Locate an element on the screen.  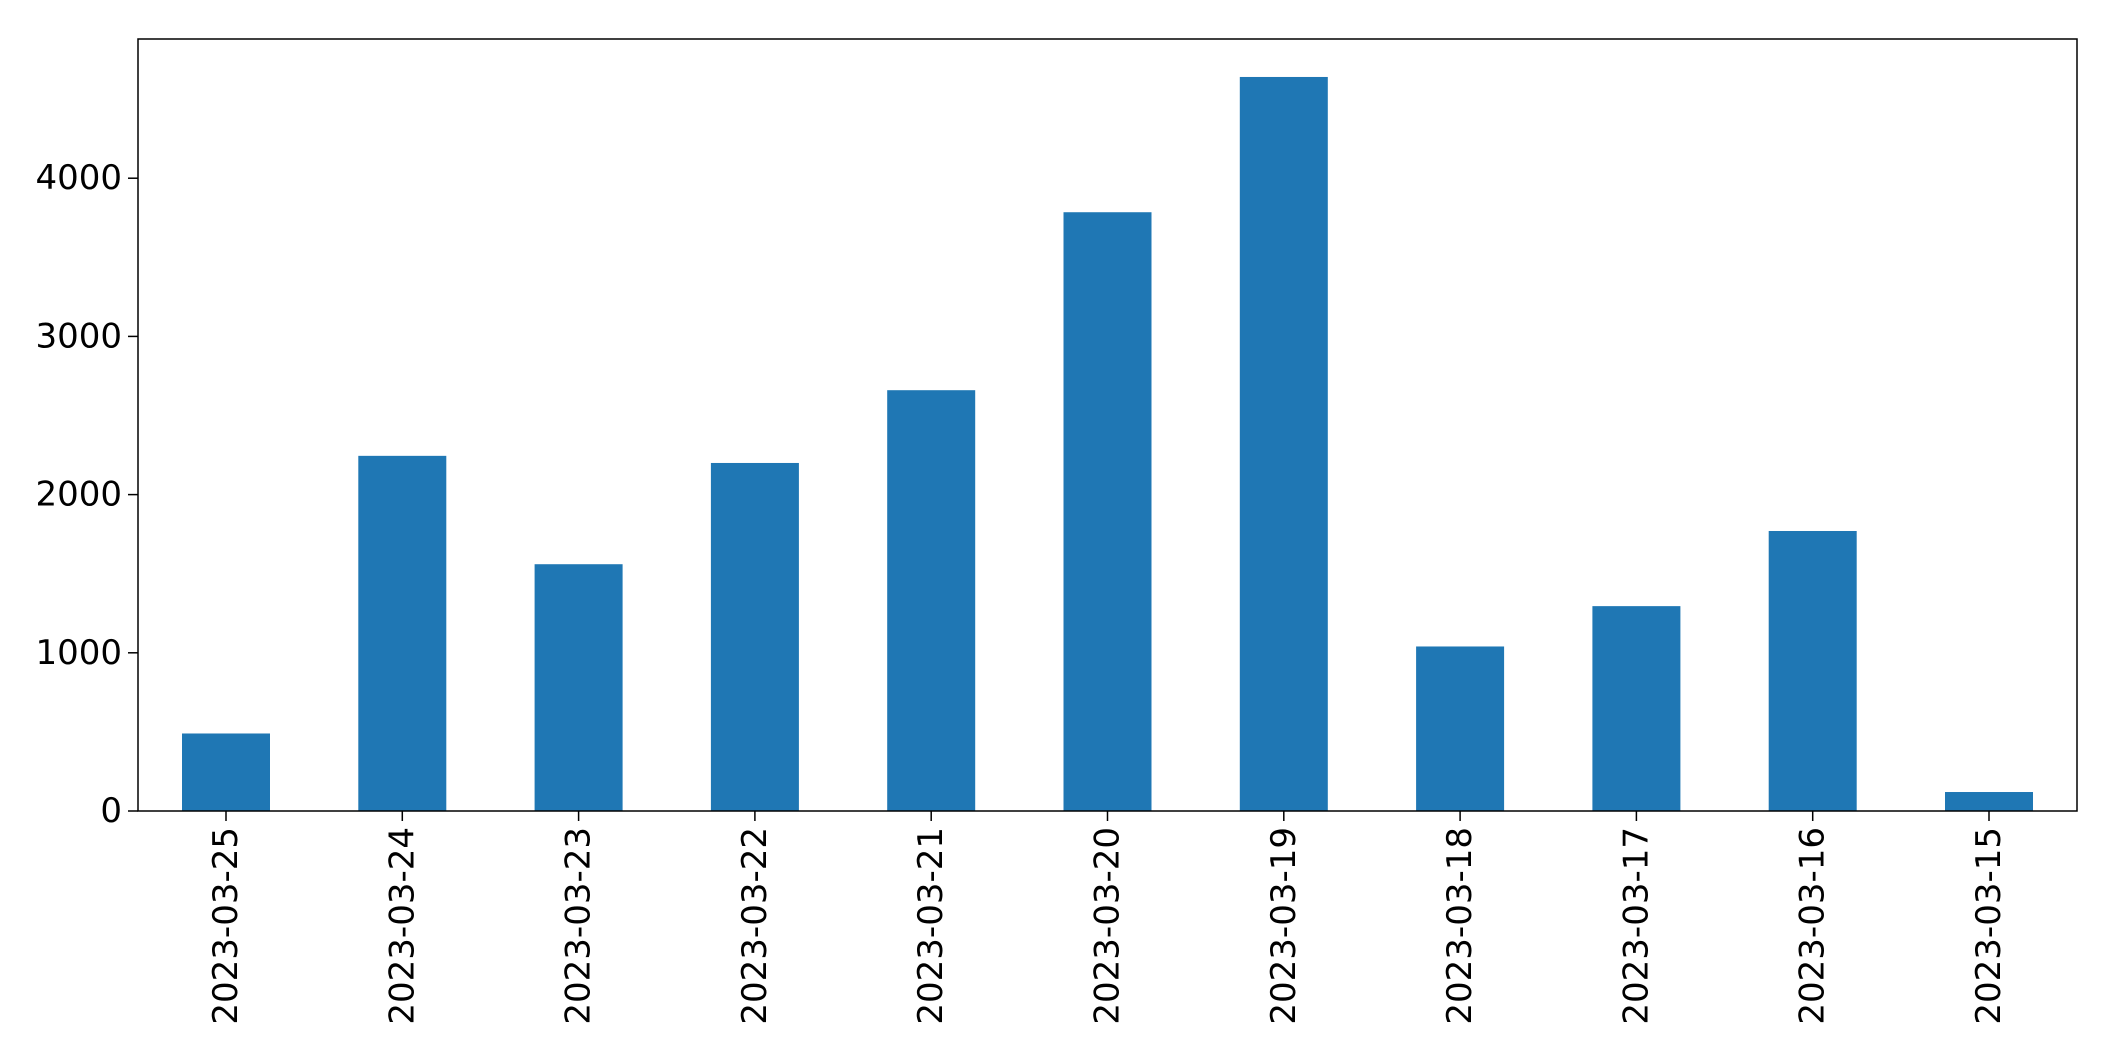
y-tick-label: 2000 is located at coordinates (78, 495).